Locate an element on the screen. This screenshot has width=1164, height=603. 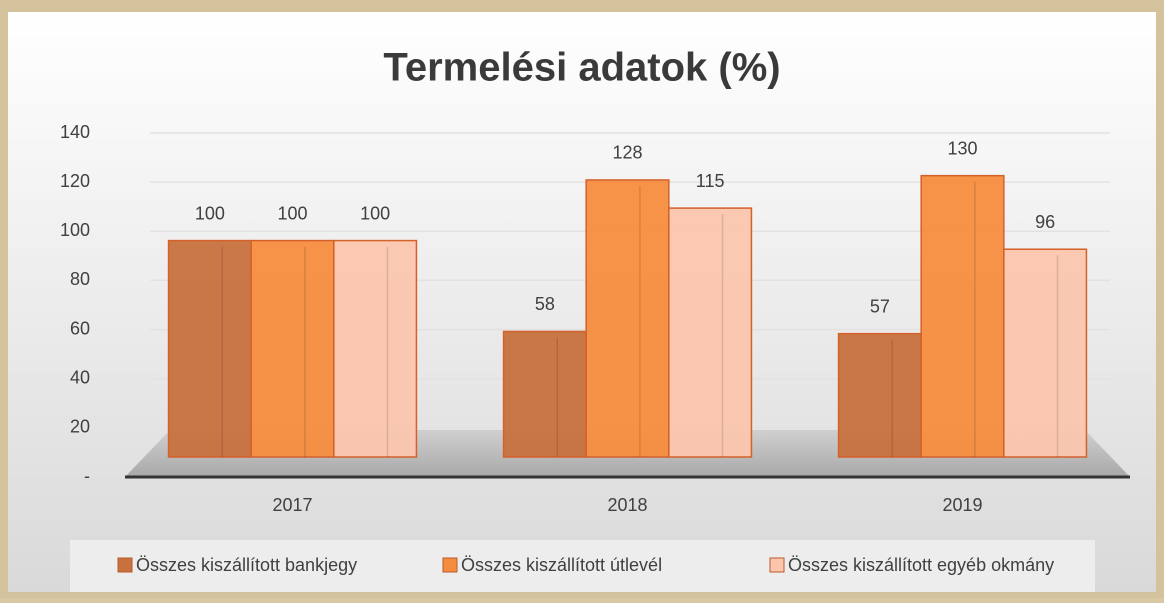
chart-title: Termelési adatok (%) is located at coordinates (581, 68).